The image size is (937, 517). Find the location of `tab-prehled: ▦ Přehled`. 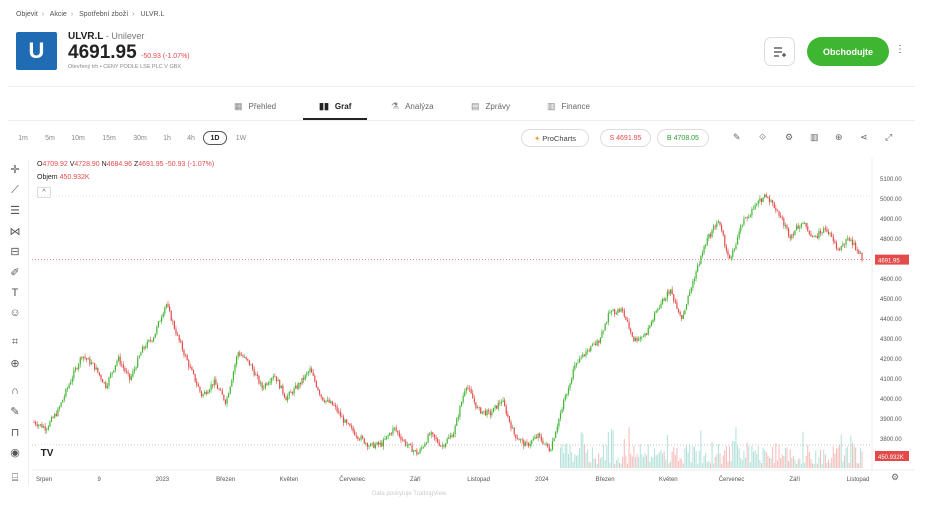

tab-prehled: ▦ Přehled is located at coordinates (255, 106).